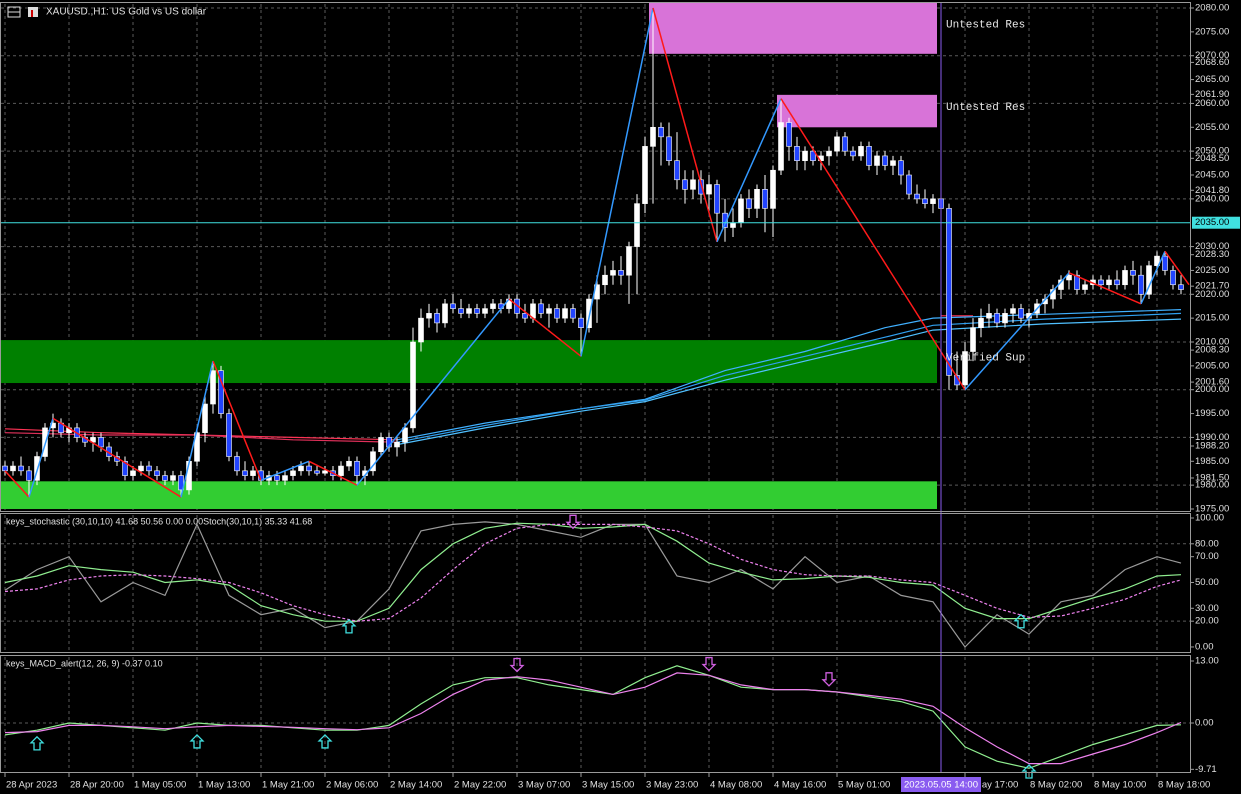 The width and height of the screenshot is (1241, 794). What do you see at coordinates (288, 785) in the screenshot?
I see `x-tick-label: 1 May 21:00` at bounding box center [288, 785].